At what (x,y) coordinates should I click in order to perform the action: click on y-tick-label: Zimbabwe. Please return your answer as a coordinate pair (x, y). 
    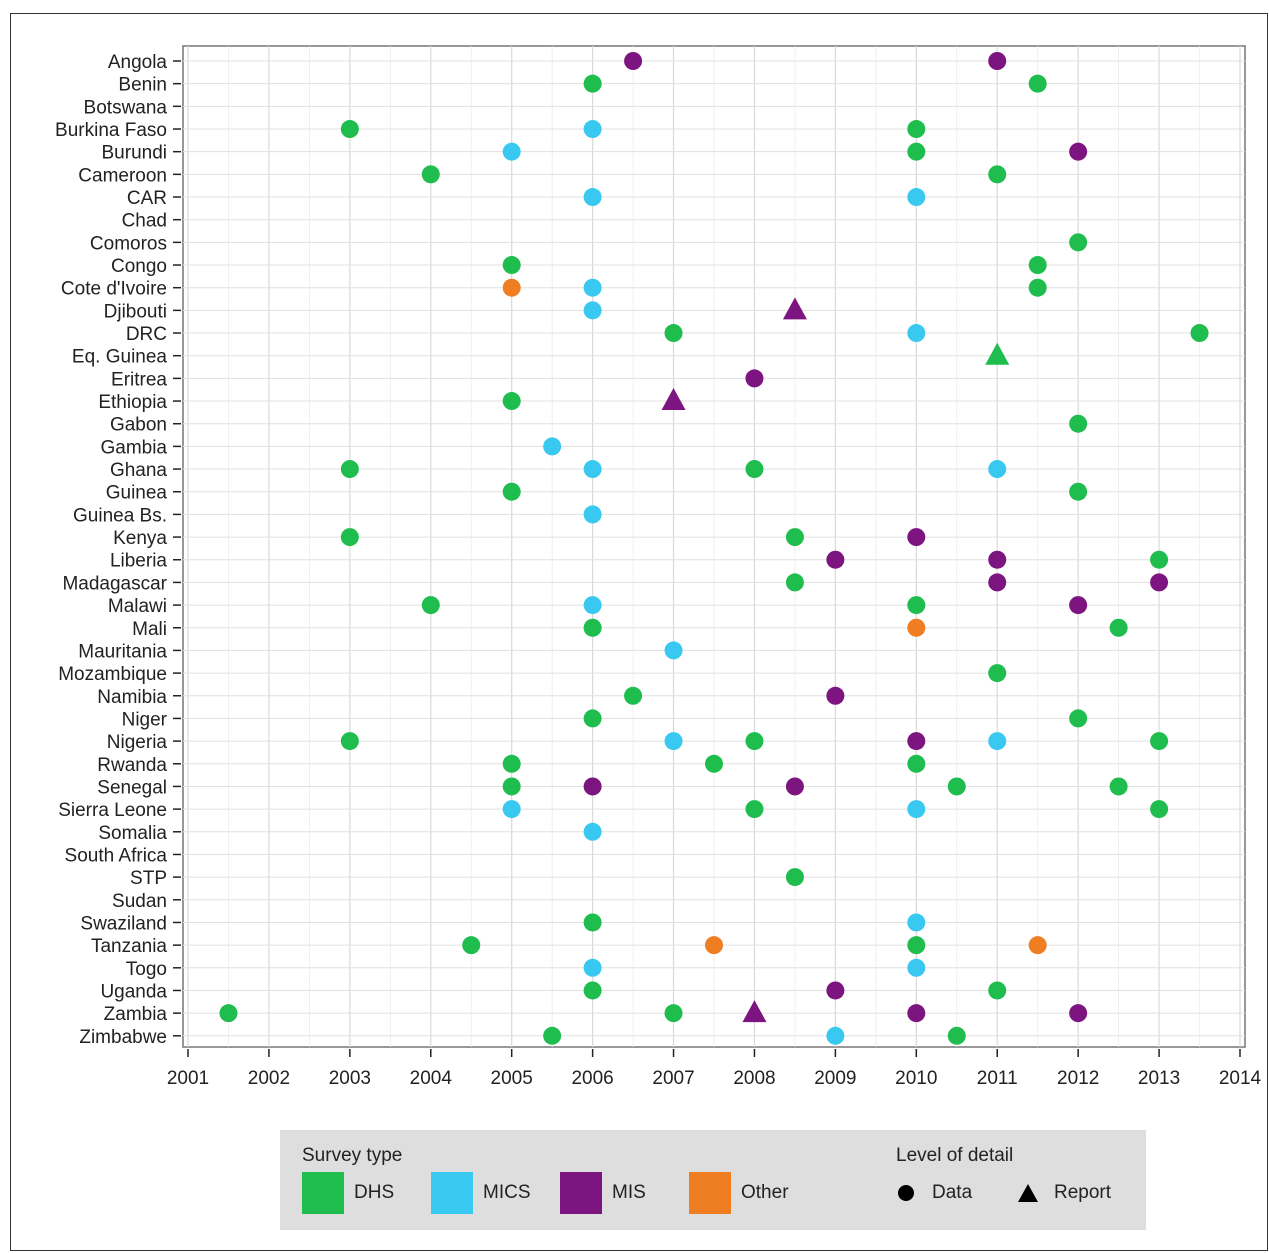
    Looking at the image, I should click on (123, 1037).